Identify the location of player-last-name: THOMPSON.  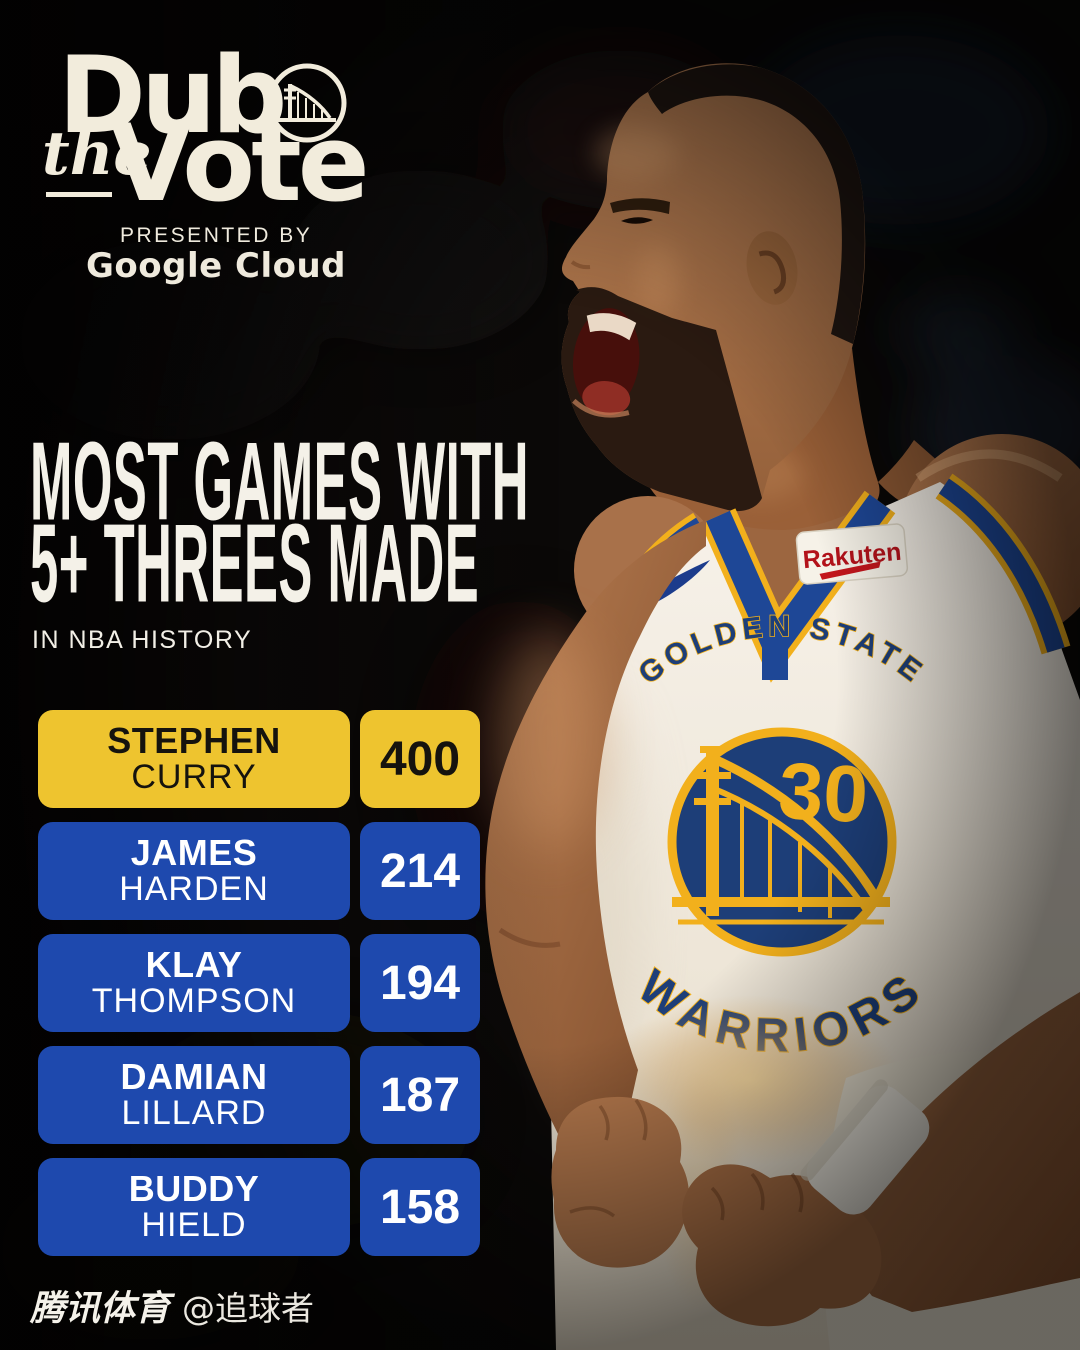
(194, 1001).